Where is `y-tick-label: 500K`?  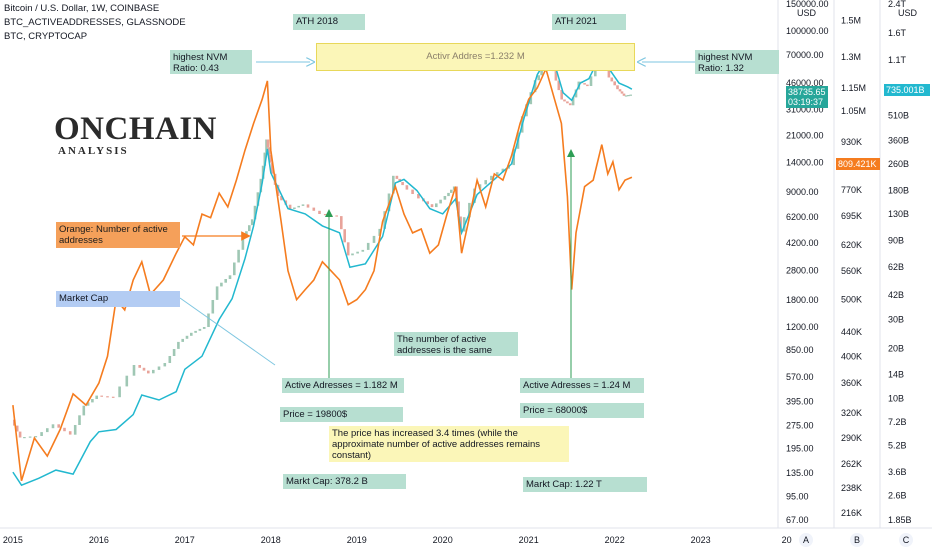
y-tick-label: 500K is located at coordinates (851, 300).